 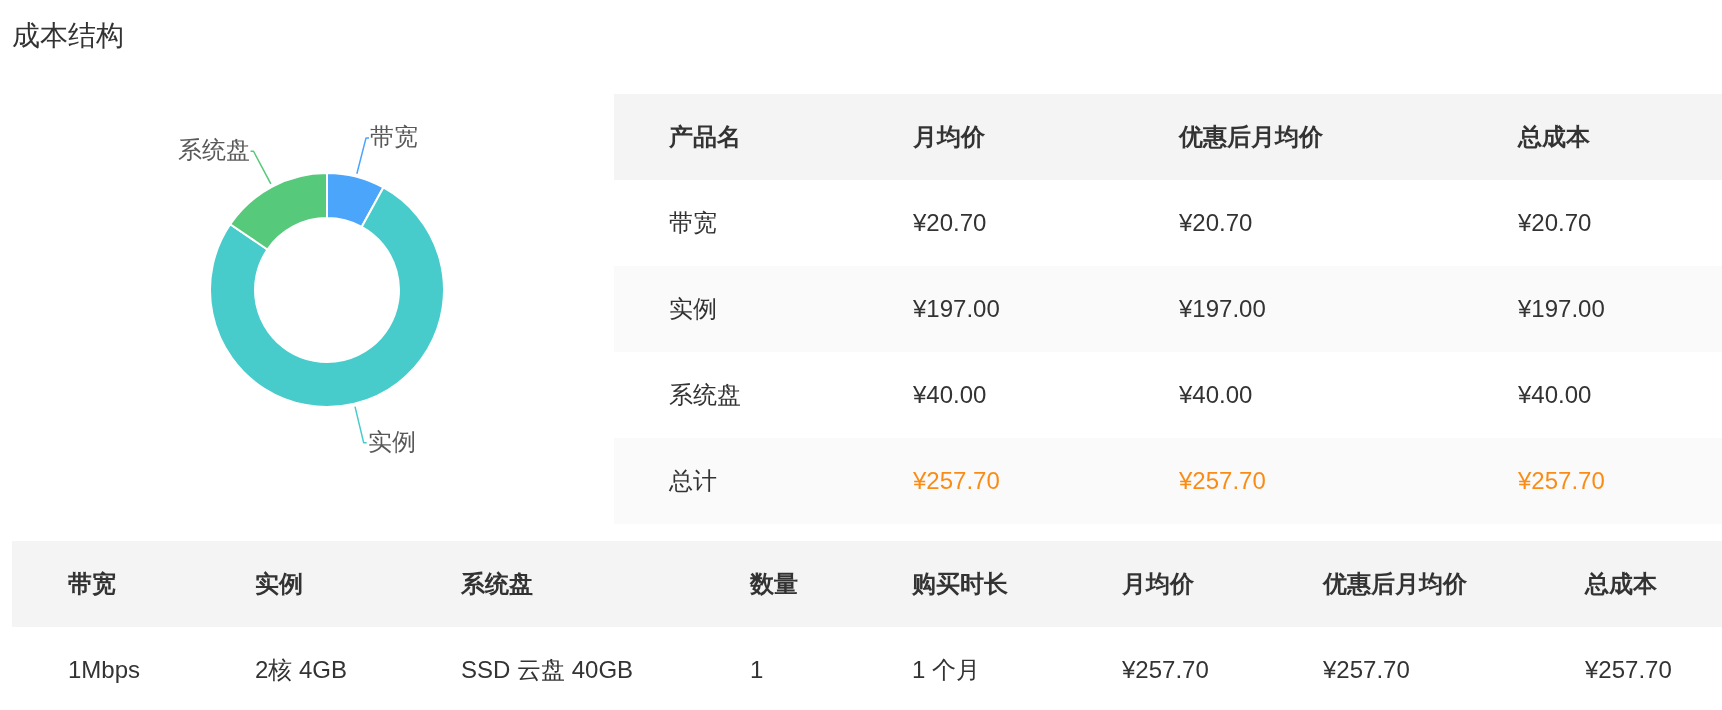 I want to click on category-label: 购买时长, so click(x=961, y=584).